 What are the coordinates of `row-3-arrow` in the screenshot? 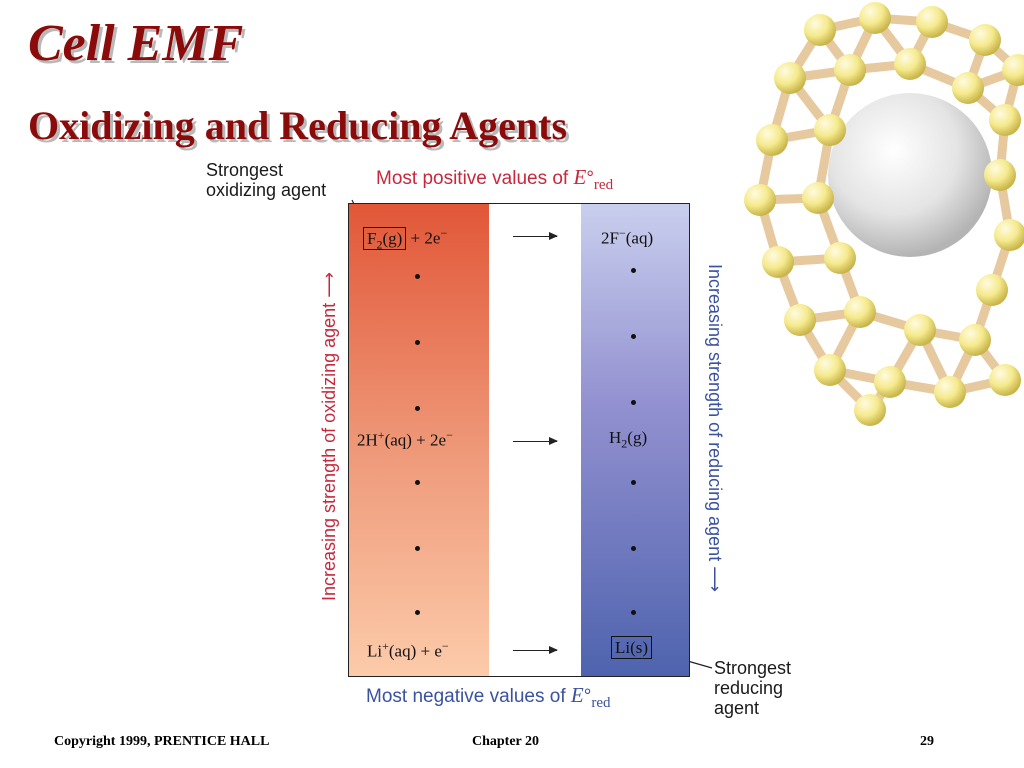 It's located at (535, 650).